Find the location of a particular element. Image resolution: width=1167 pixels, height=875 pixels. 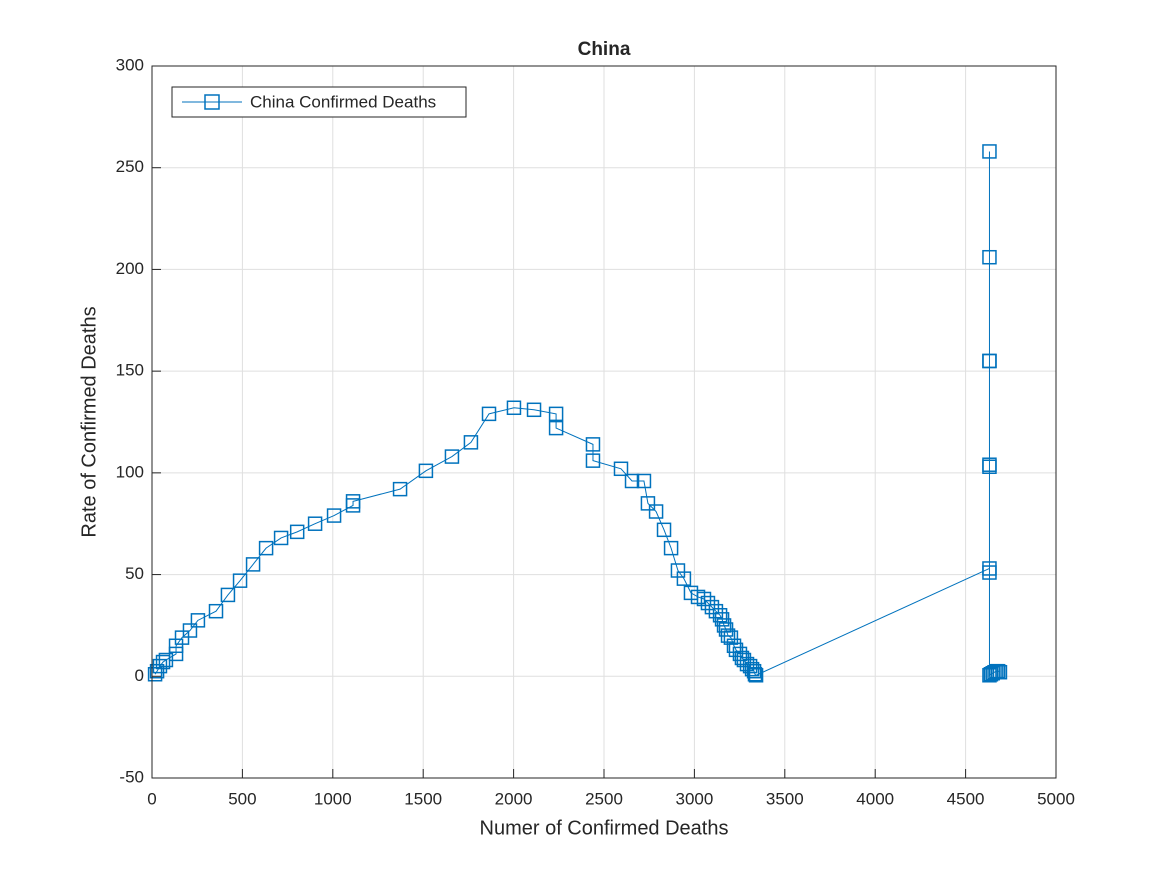

x-tick-label: 2000 is located at coordinates (514, 798).